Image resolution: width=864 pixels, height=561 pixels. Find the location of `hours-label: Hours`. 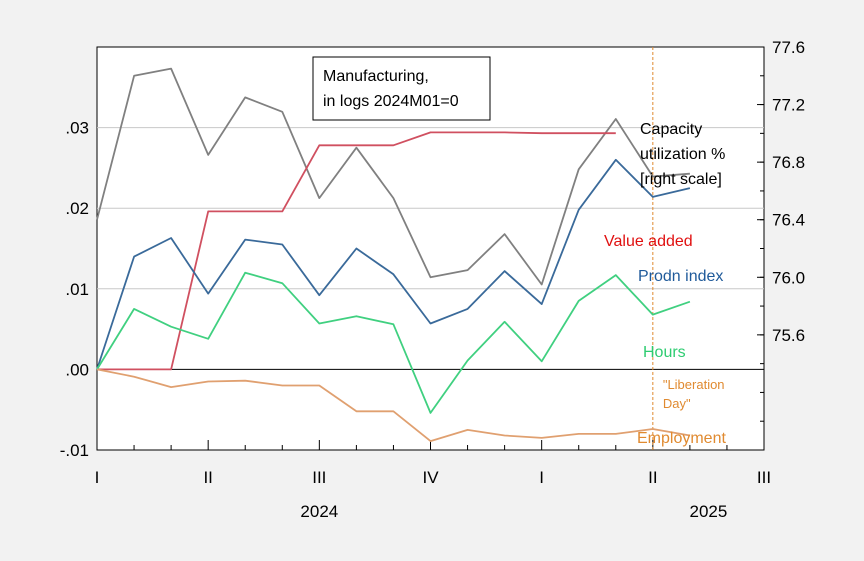

hours-label: Hours is located at coordinates (664, 352).